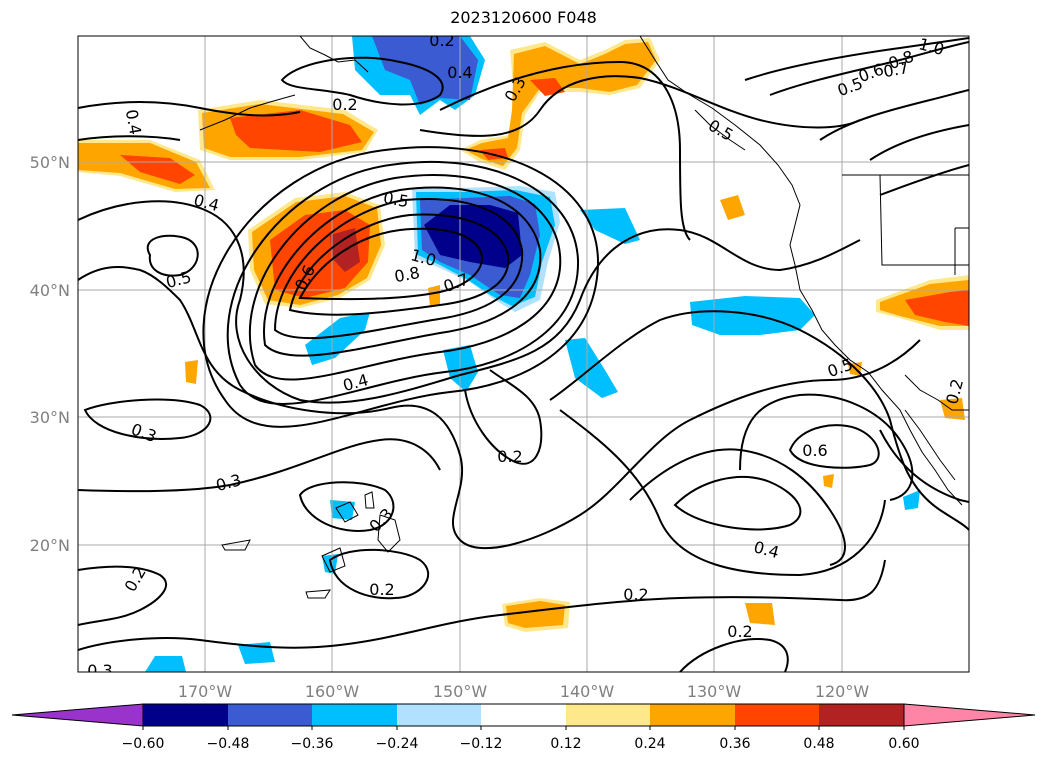 The width and height of the screenshot is (1047, 765). What do you see at coordinates (50, 354) in the screenshot?
I see `latitude-labels: 50°N 40°N 30°N 20°N` at bounding box center [50, 354].